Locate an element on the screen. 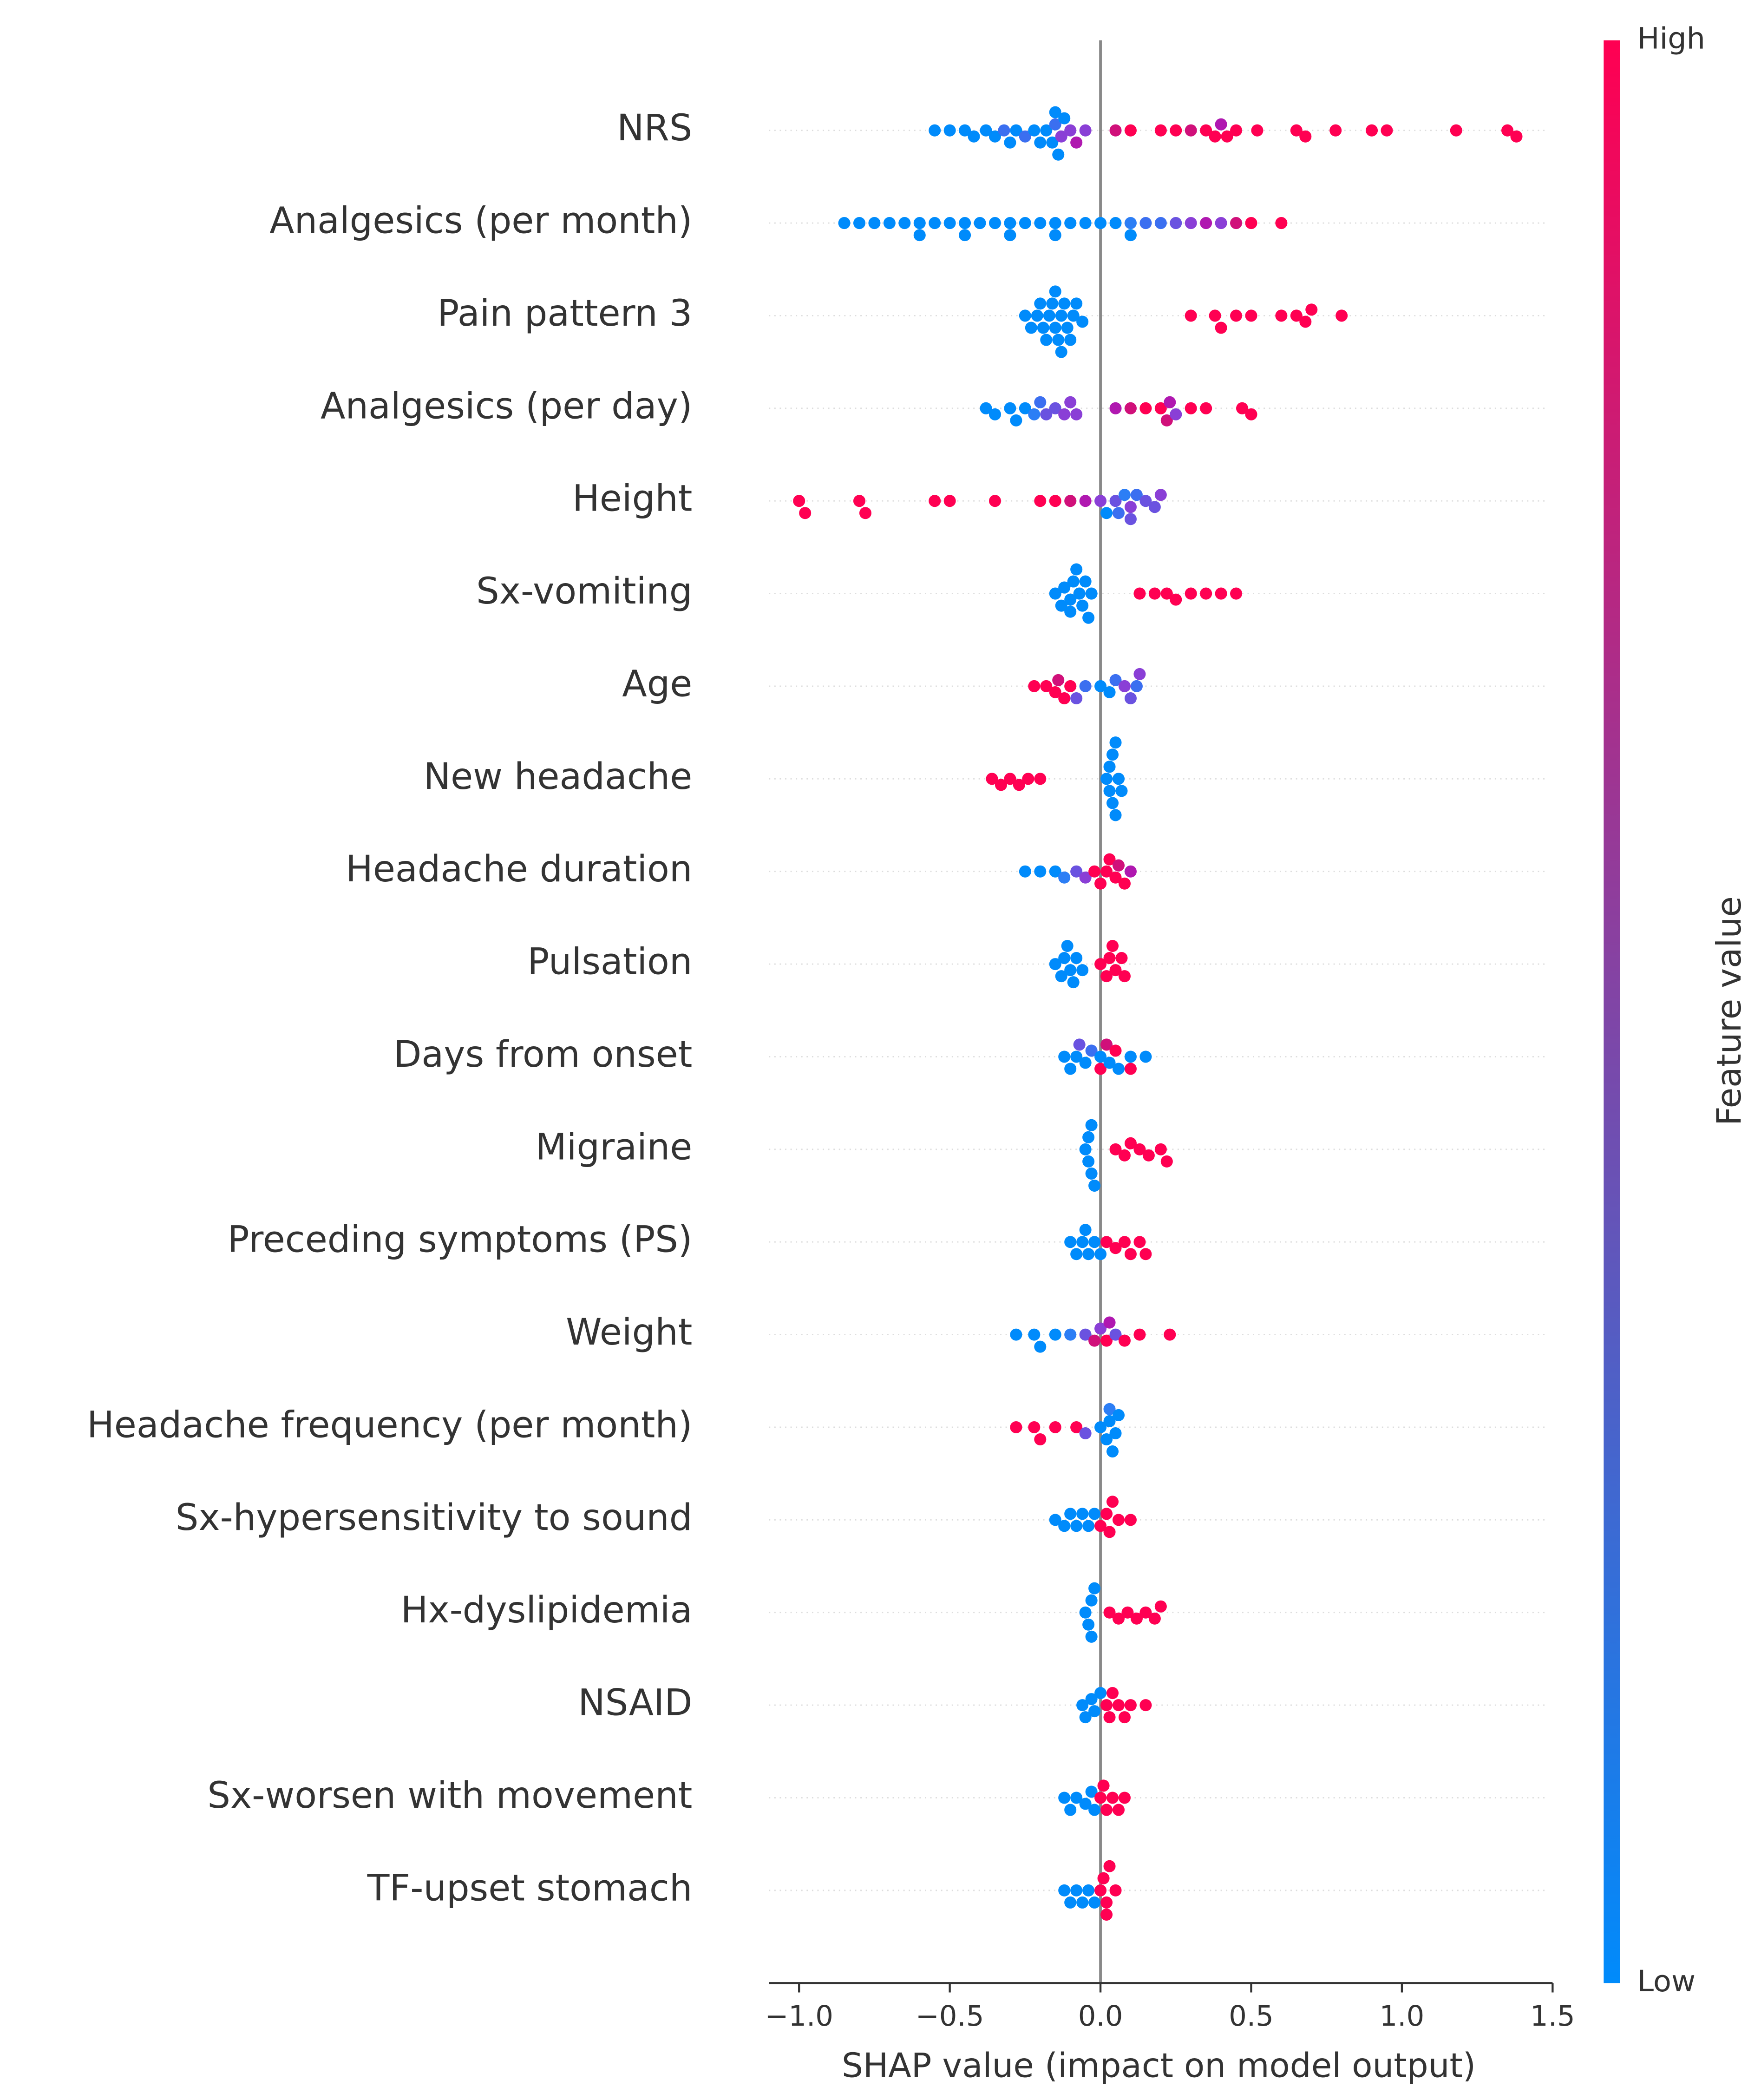  feature-label: Analgesics (per month) is located at coordinates (480, 221).